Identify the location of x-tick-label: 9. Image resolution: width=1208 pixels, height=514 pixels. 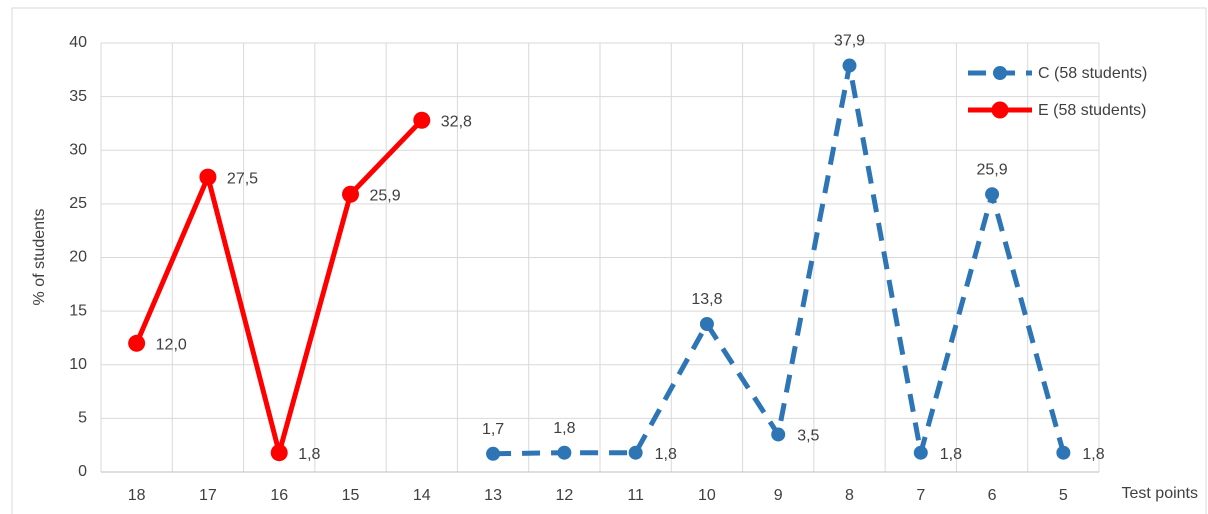
(778, 495).